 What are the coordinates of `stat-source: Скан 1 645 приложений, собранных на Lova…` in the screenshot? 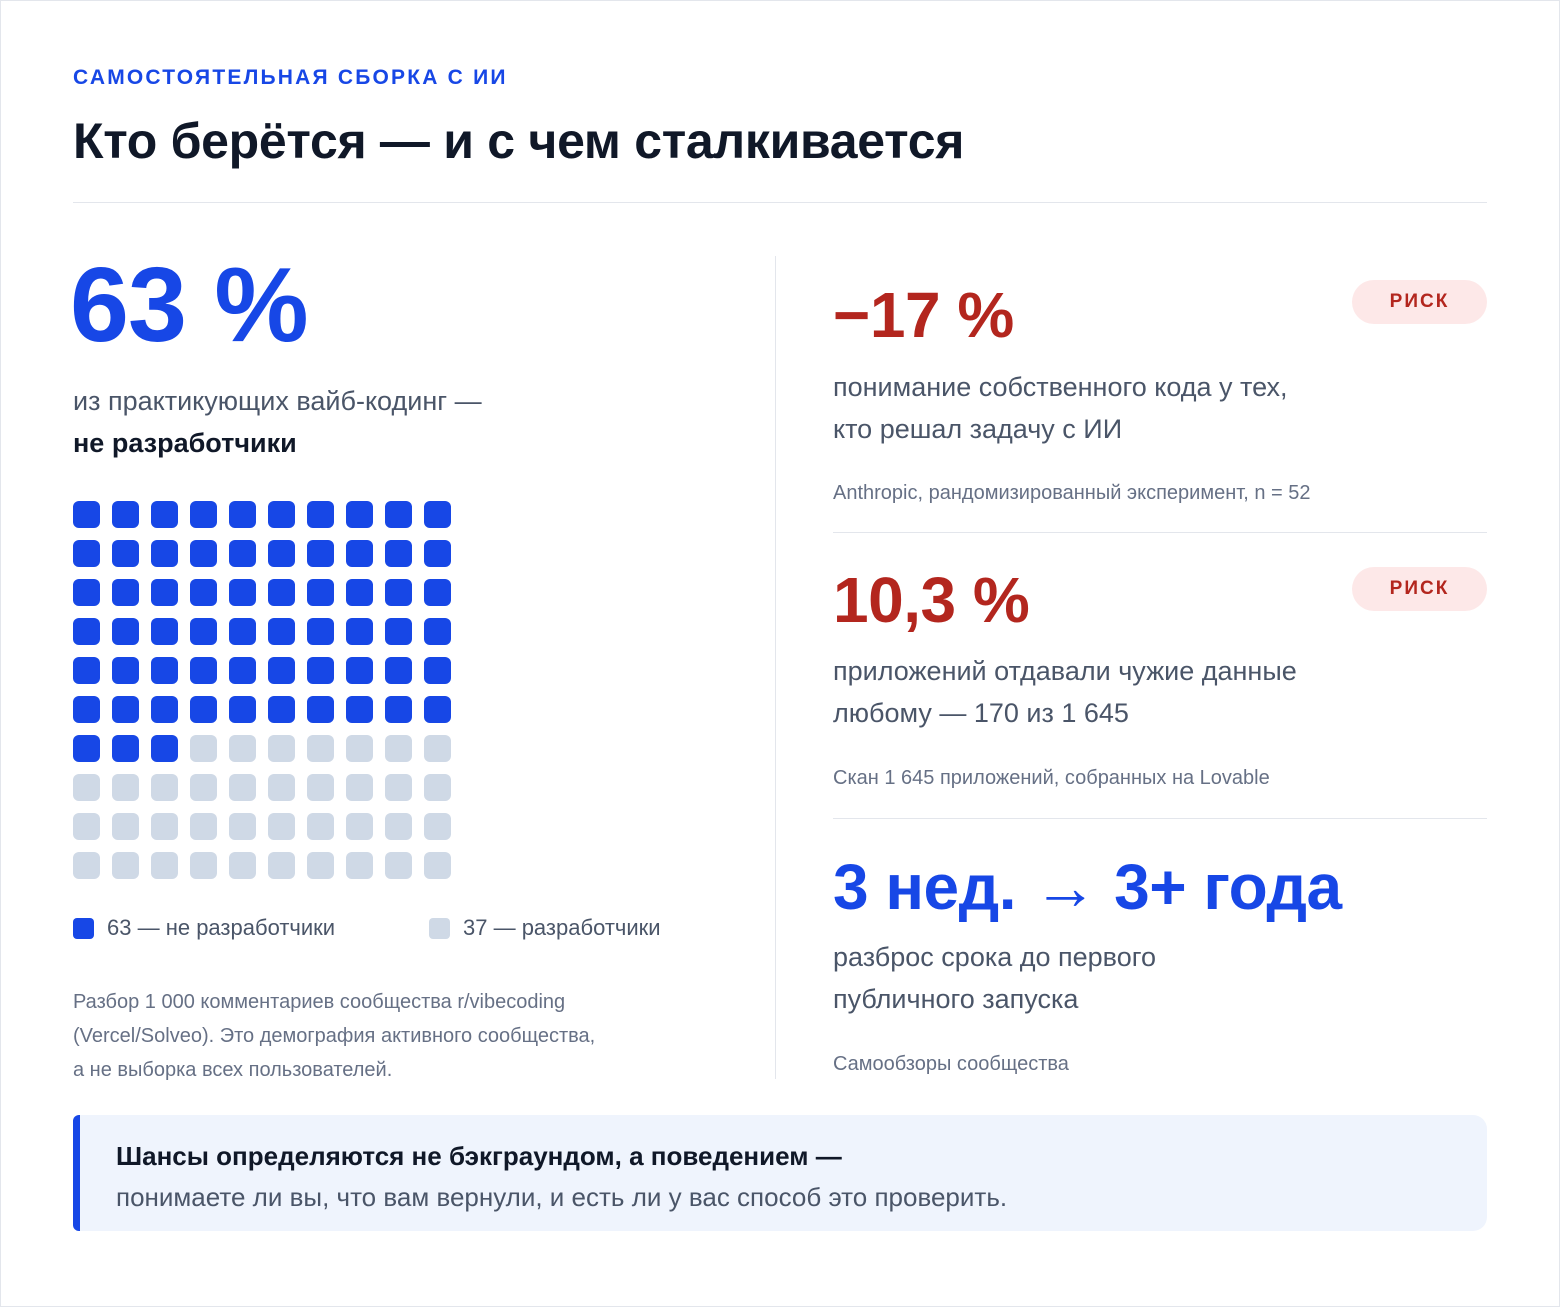 It's located at (1051, 778).